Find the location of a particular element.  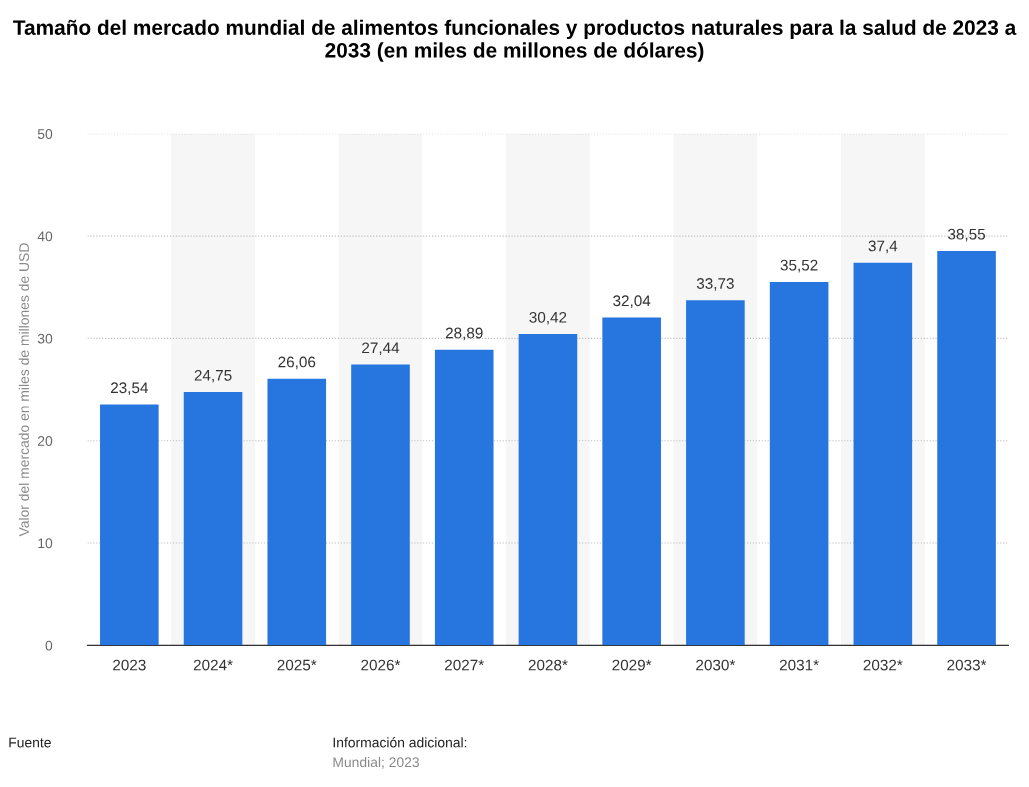

y-tick-label: 40 is located at coordinates (45, 236).